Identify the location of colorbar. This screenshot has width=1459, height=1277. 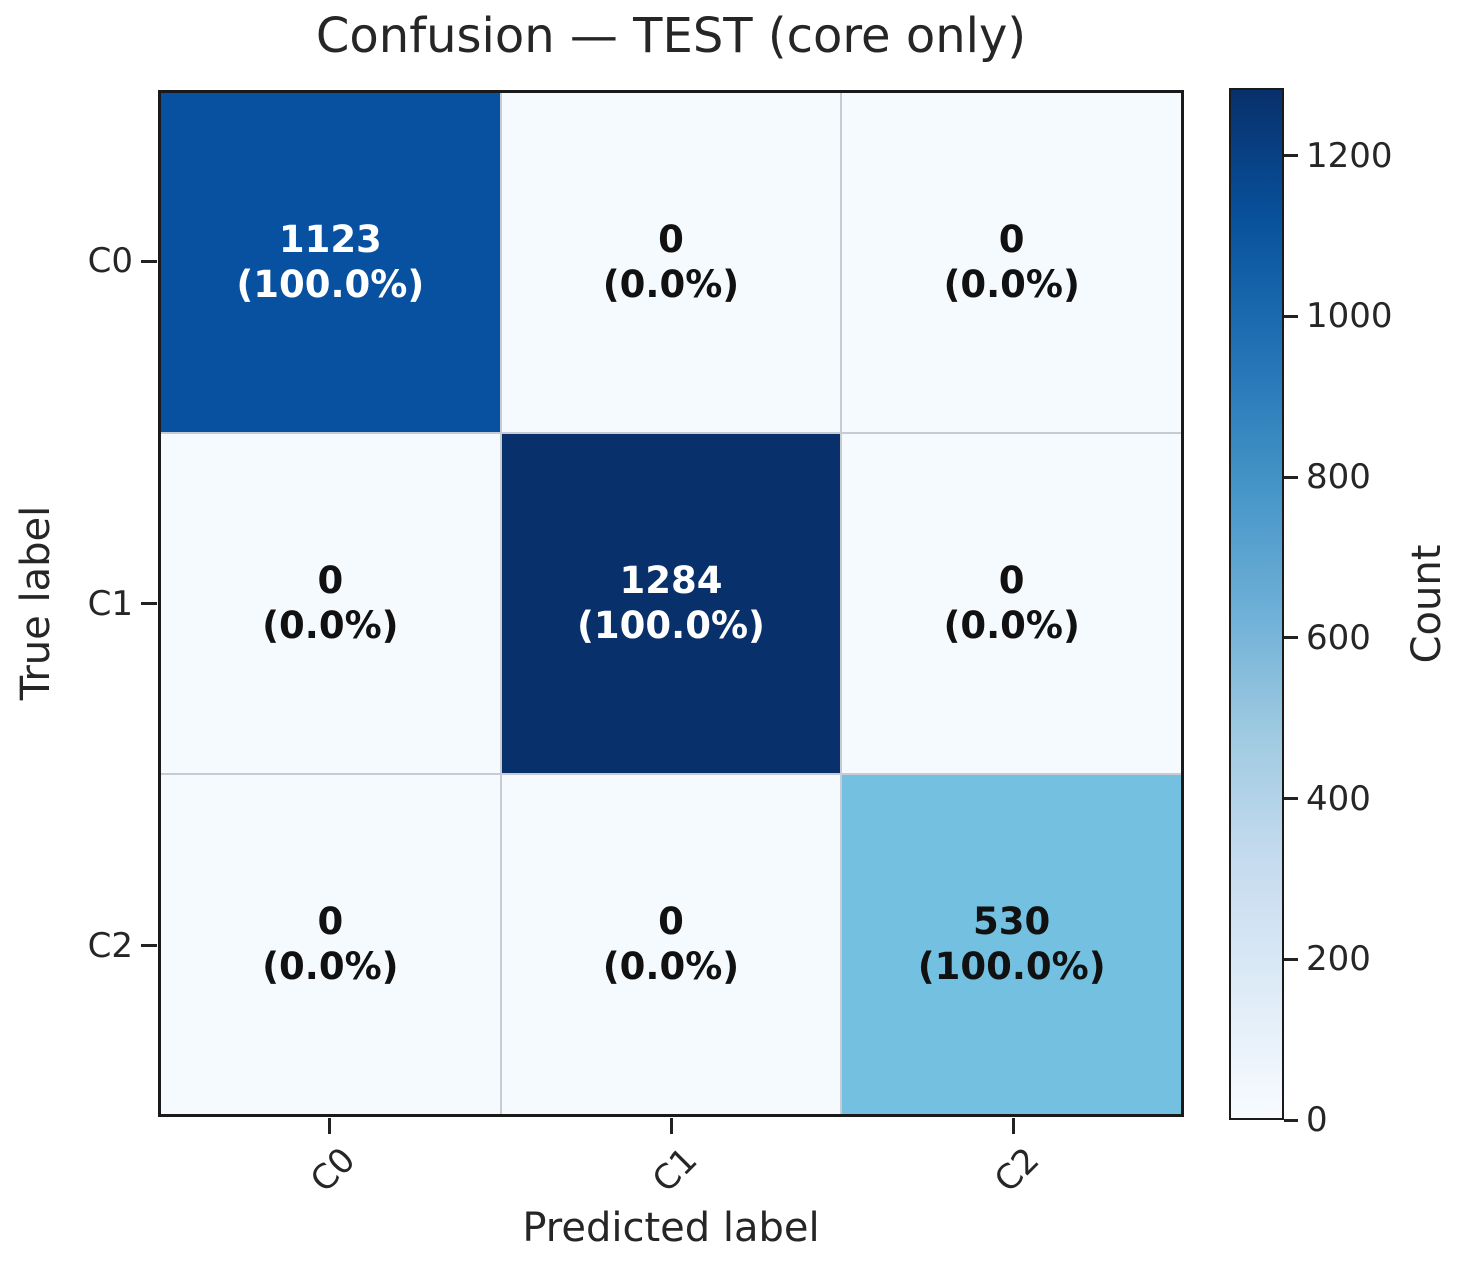
(1256, 604).